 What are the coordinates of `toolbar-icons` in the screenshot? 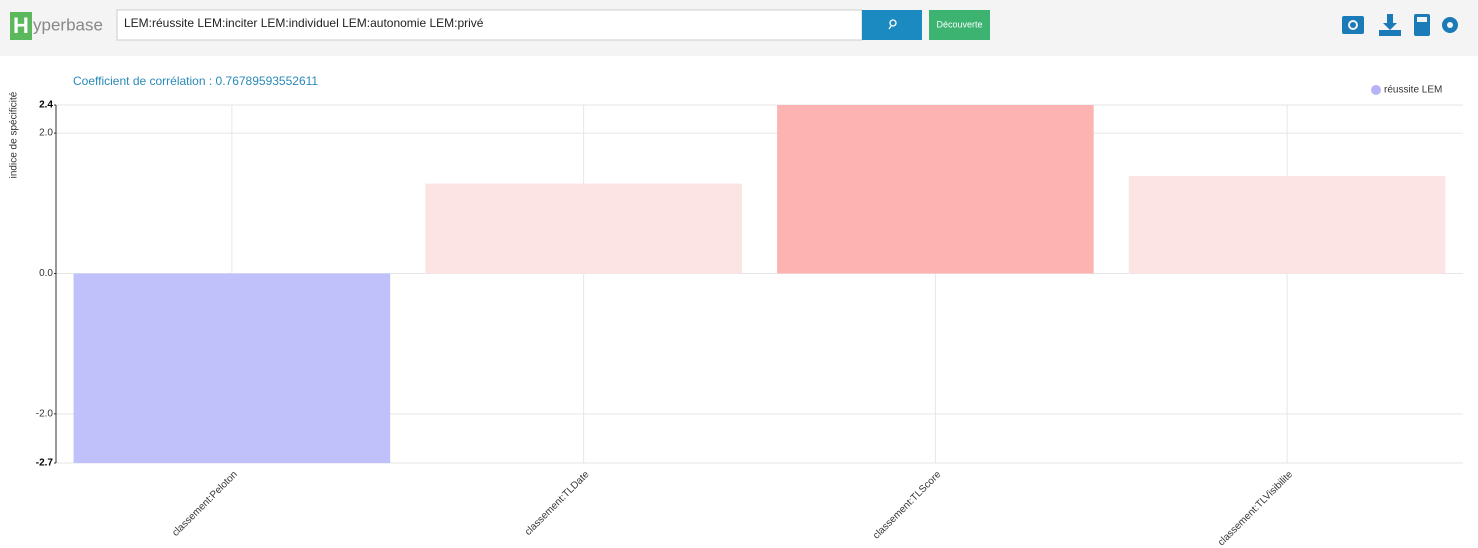 It's located at (1400, 25).